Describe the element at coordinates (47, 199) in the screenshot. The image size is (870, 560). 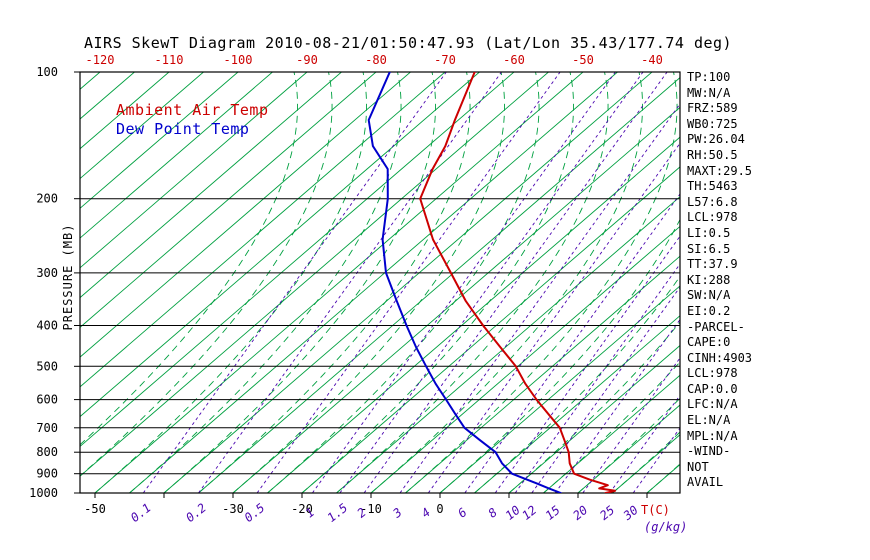
I see `pressure-tick-label: 200` at that location.